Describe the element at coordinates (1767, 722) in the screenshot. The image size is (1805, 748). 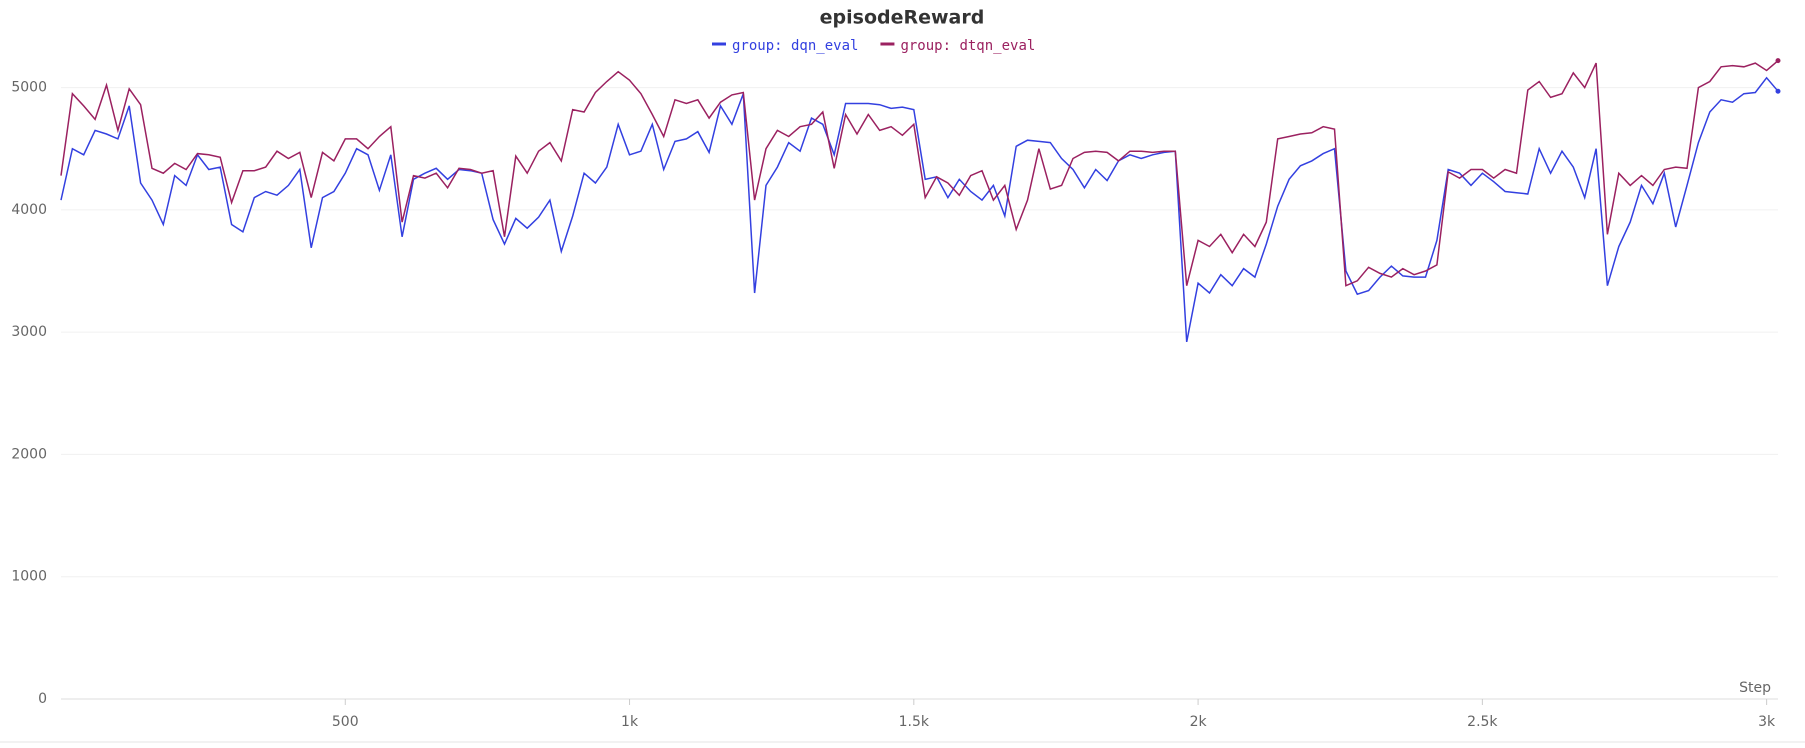
I see `x-tick-label: 3k` at that location.